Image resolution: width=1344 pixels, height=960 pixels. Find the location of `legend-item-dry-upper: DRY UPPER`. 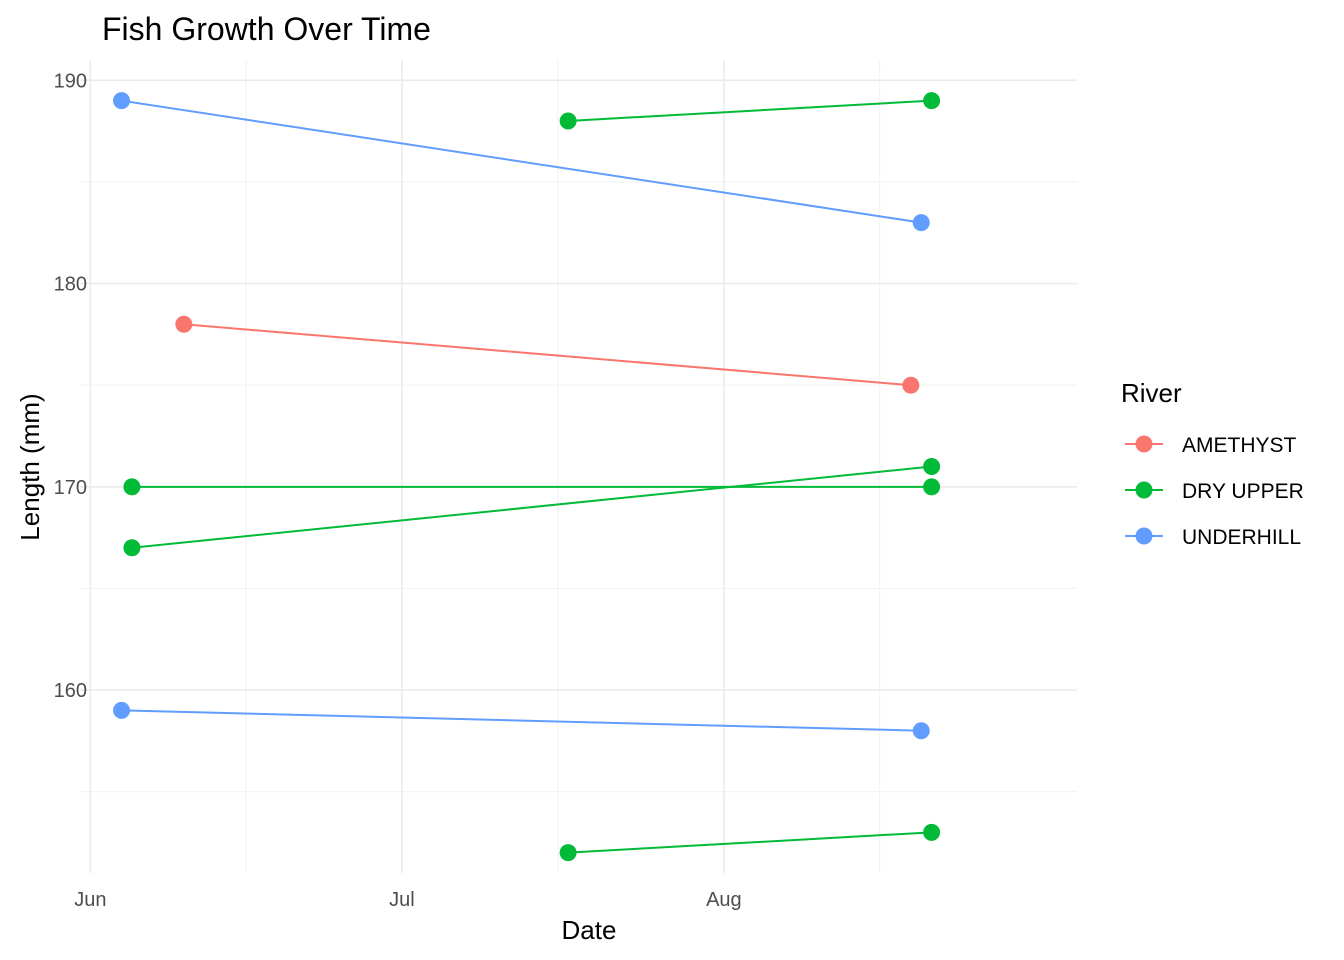

legend-item-dry-upper: DRY UPPER is located at coordinates (1214, 491).